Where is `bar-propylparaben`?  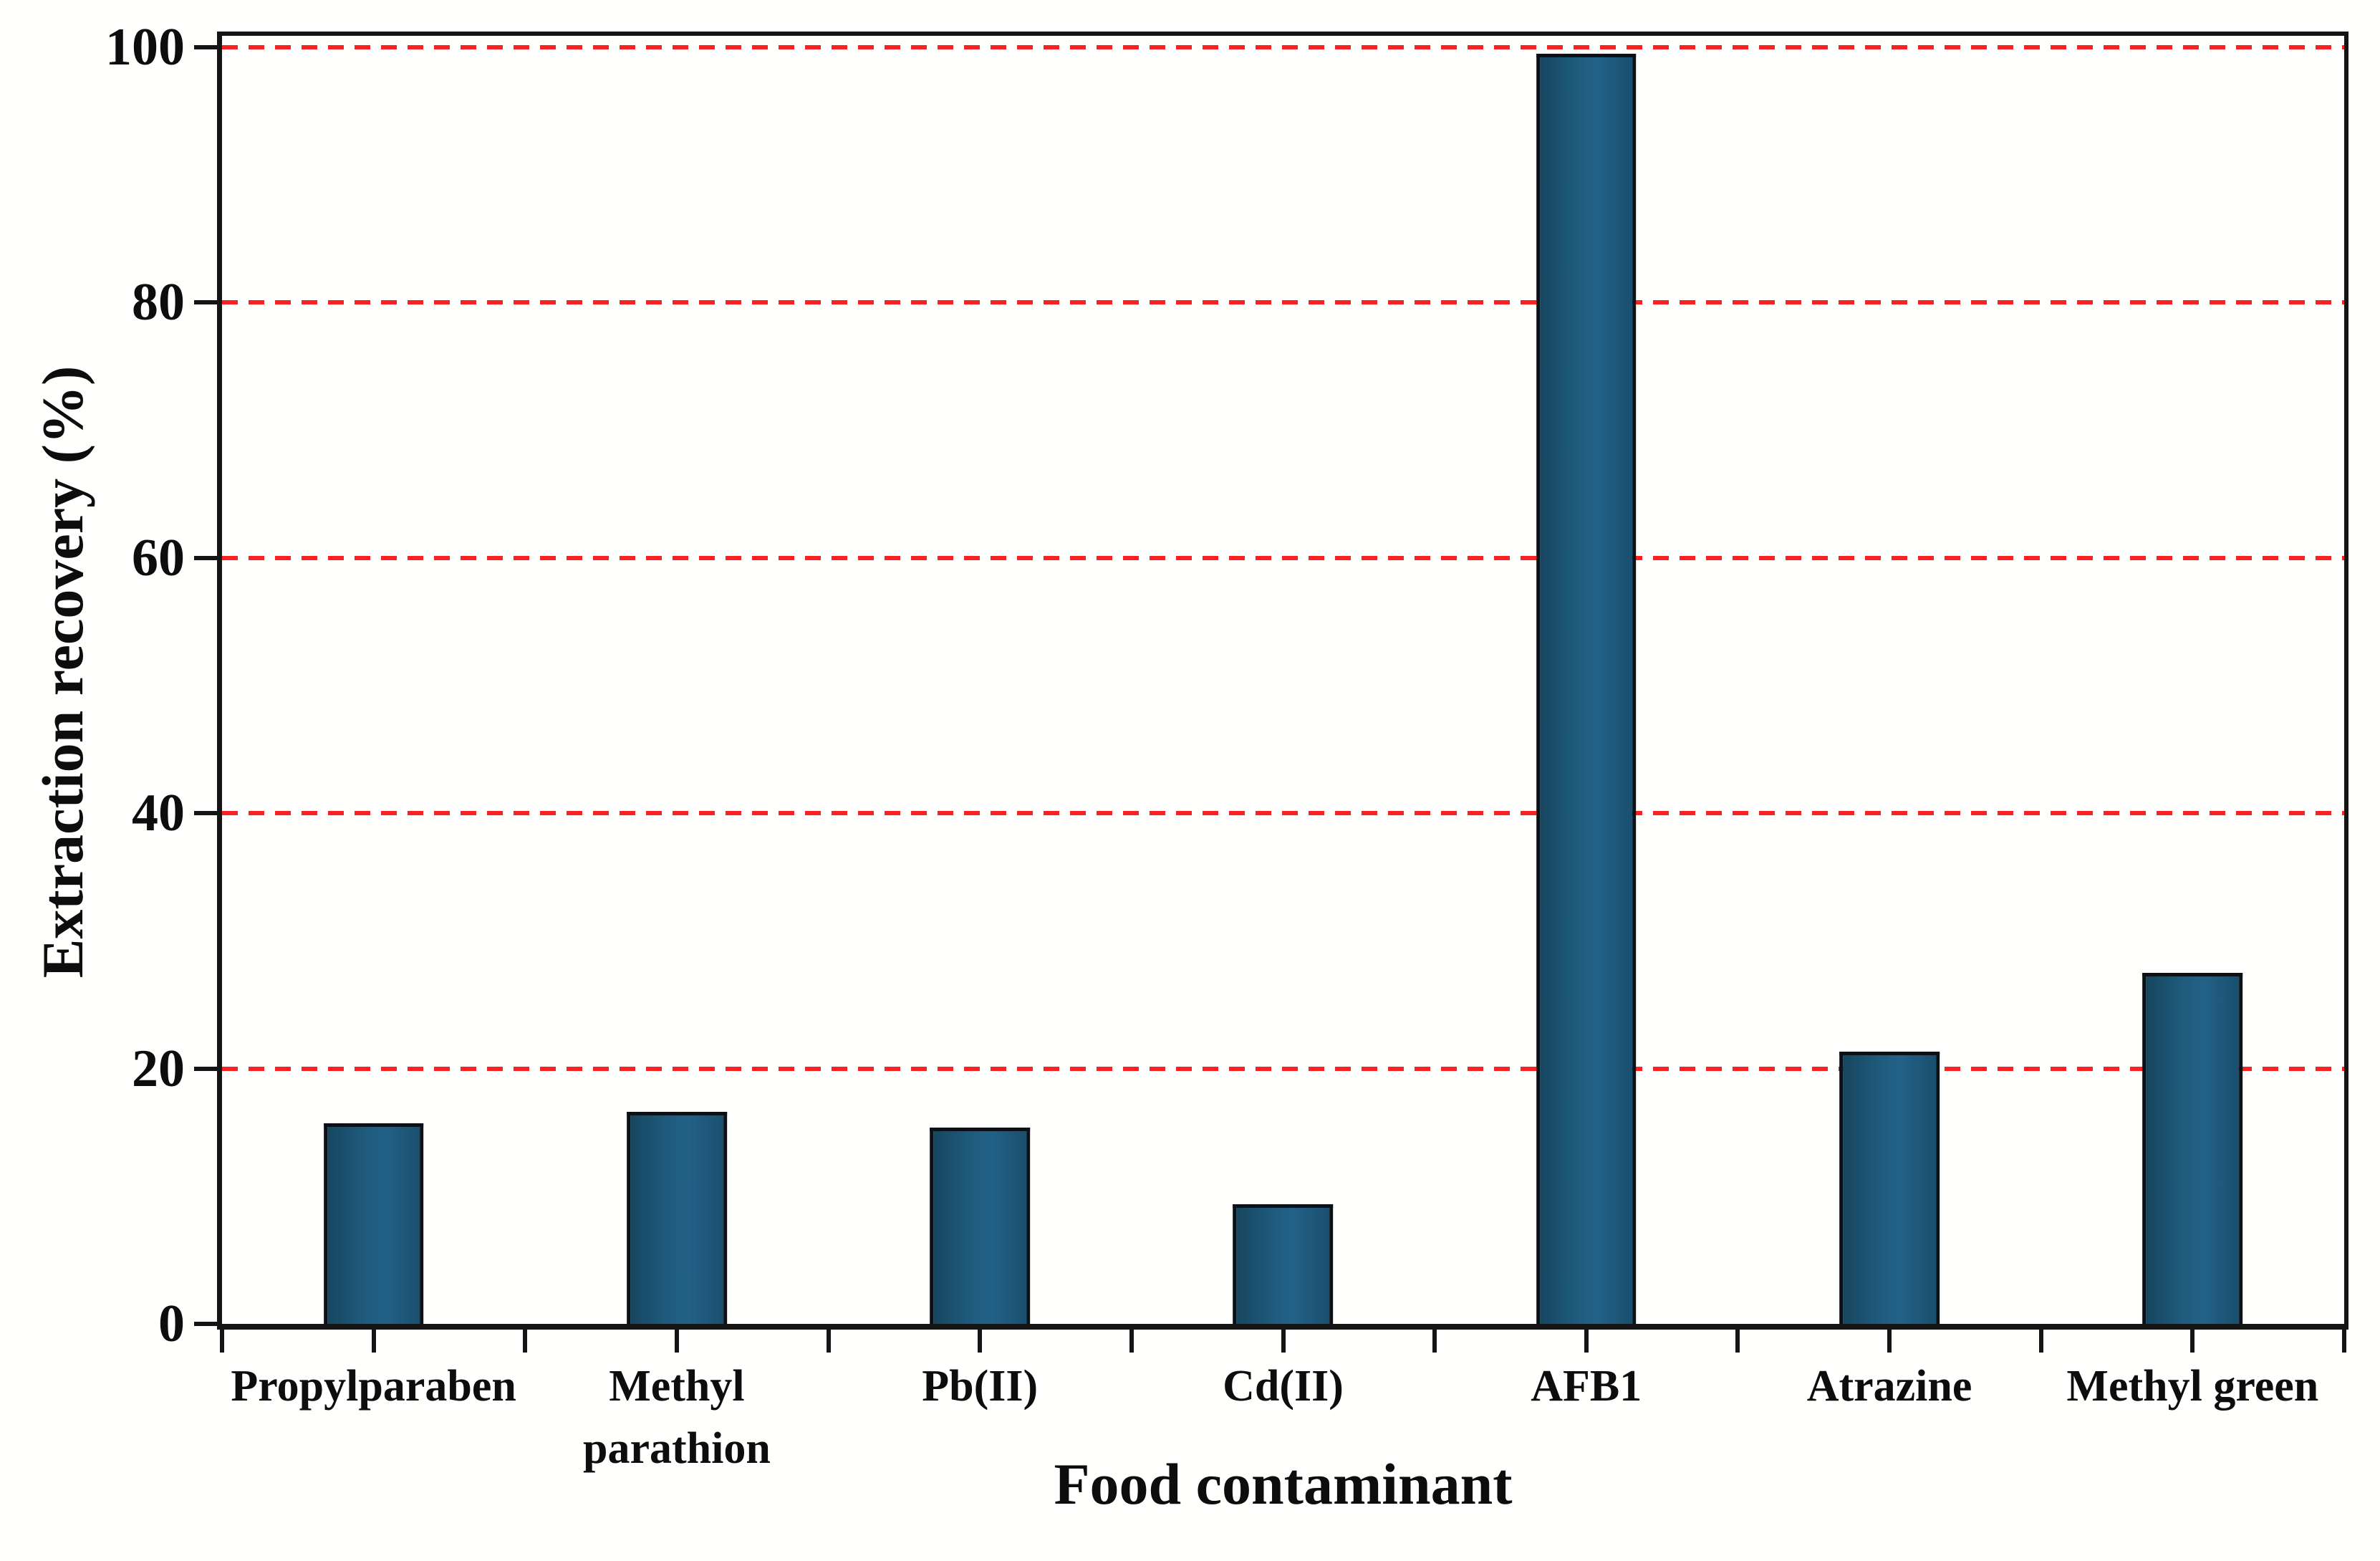
bar-propylparaben is located at coordinates (373, 1223).